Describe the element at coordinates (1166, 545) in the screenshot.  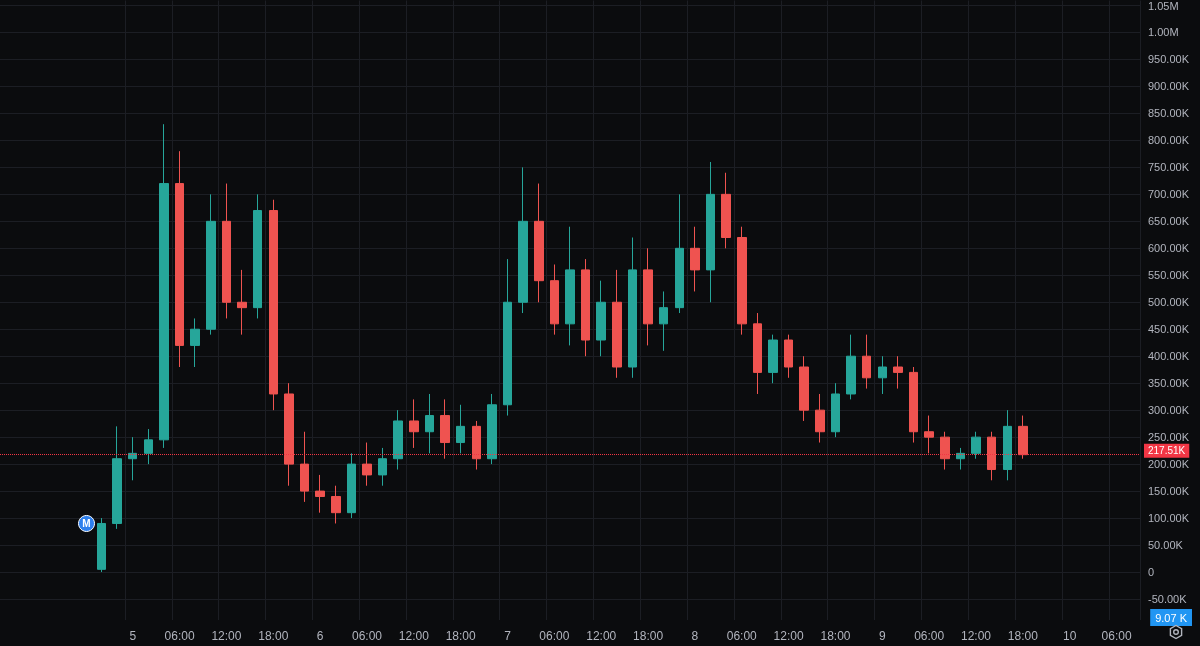
I see `y-tick-label: 50.00K` at that location.